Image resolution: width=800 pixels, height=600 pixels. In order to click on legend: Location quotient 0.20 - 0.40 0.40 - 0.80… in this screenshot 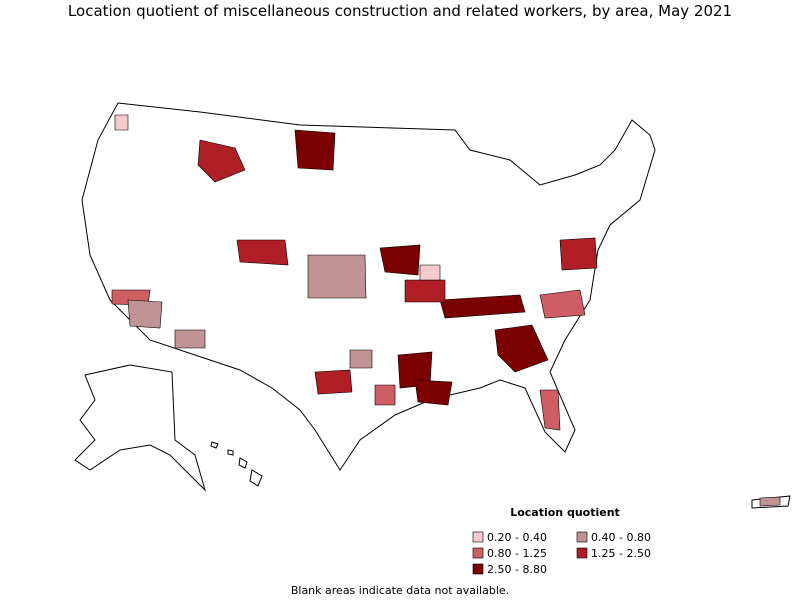, I will do `click(561, 541)`.